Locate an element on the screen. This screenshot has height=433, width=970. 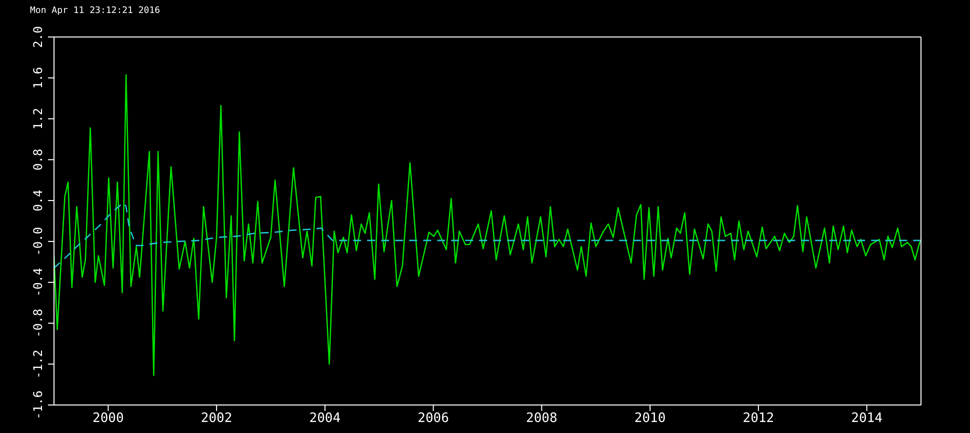
y-tick-label: 1.6 is located at coordinates (38, 78).